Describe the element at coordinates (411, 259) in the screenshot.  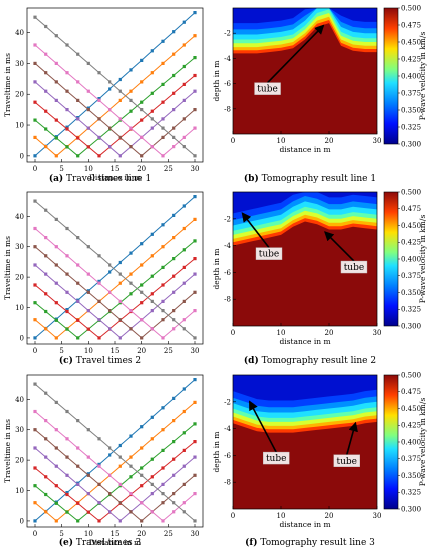
I see `colorbar-tick-label: 0.400` at that location.